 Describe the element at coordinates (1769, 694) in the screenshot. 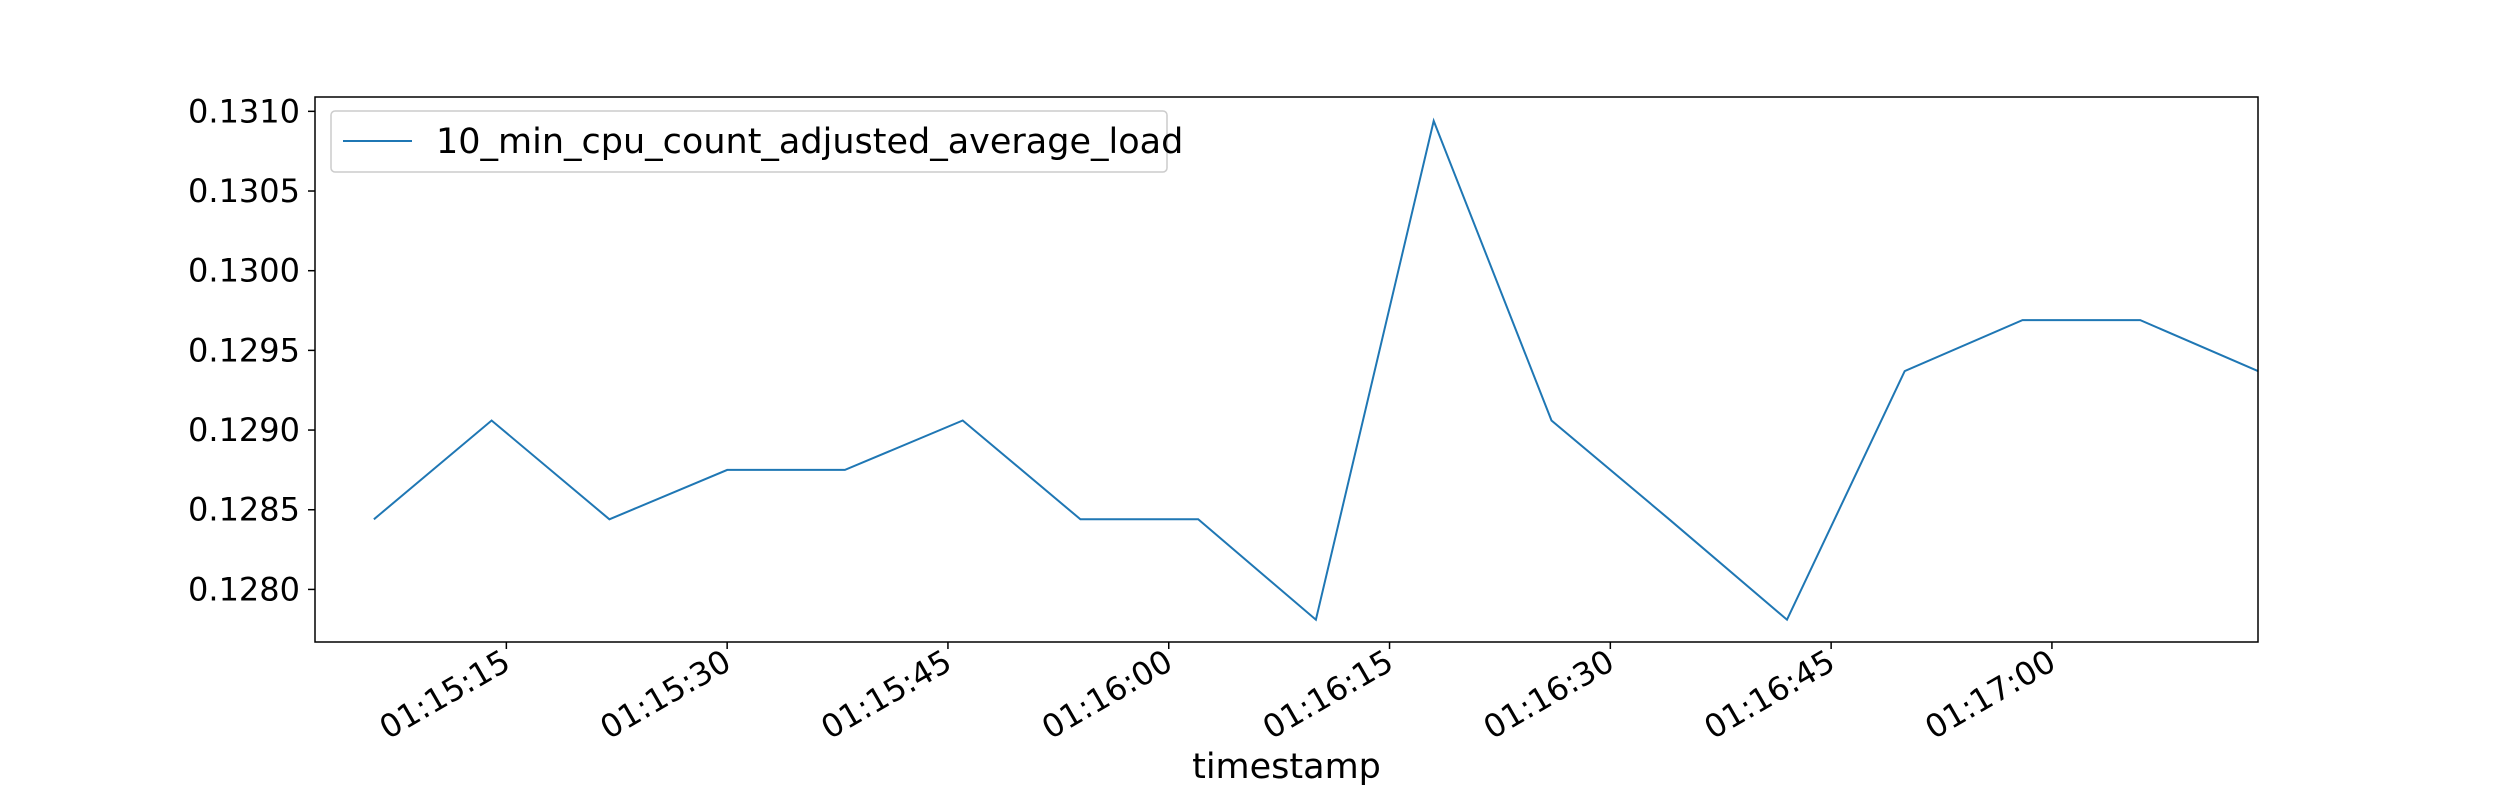

I see `x-tick-label: 01:16:45` at that location.